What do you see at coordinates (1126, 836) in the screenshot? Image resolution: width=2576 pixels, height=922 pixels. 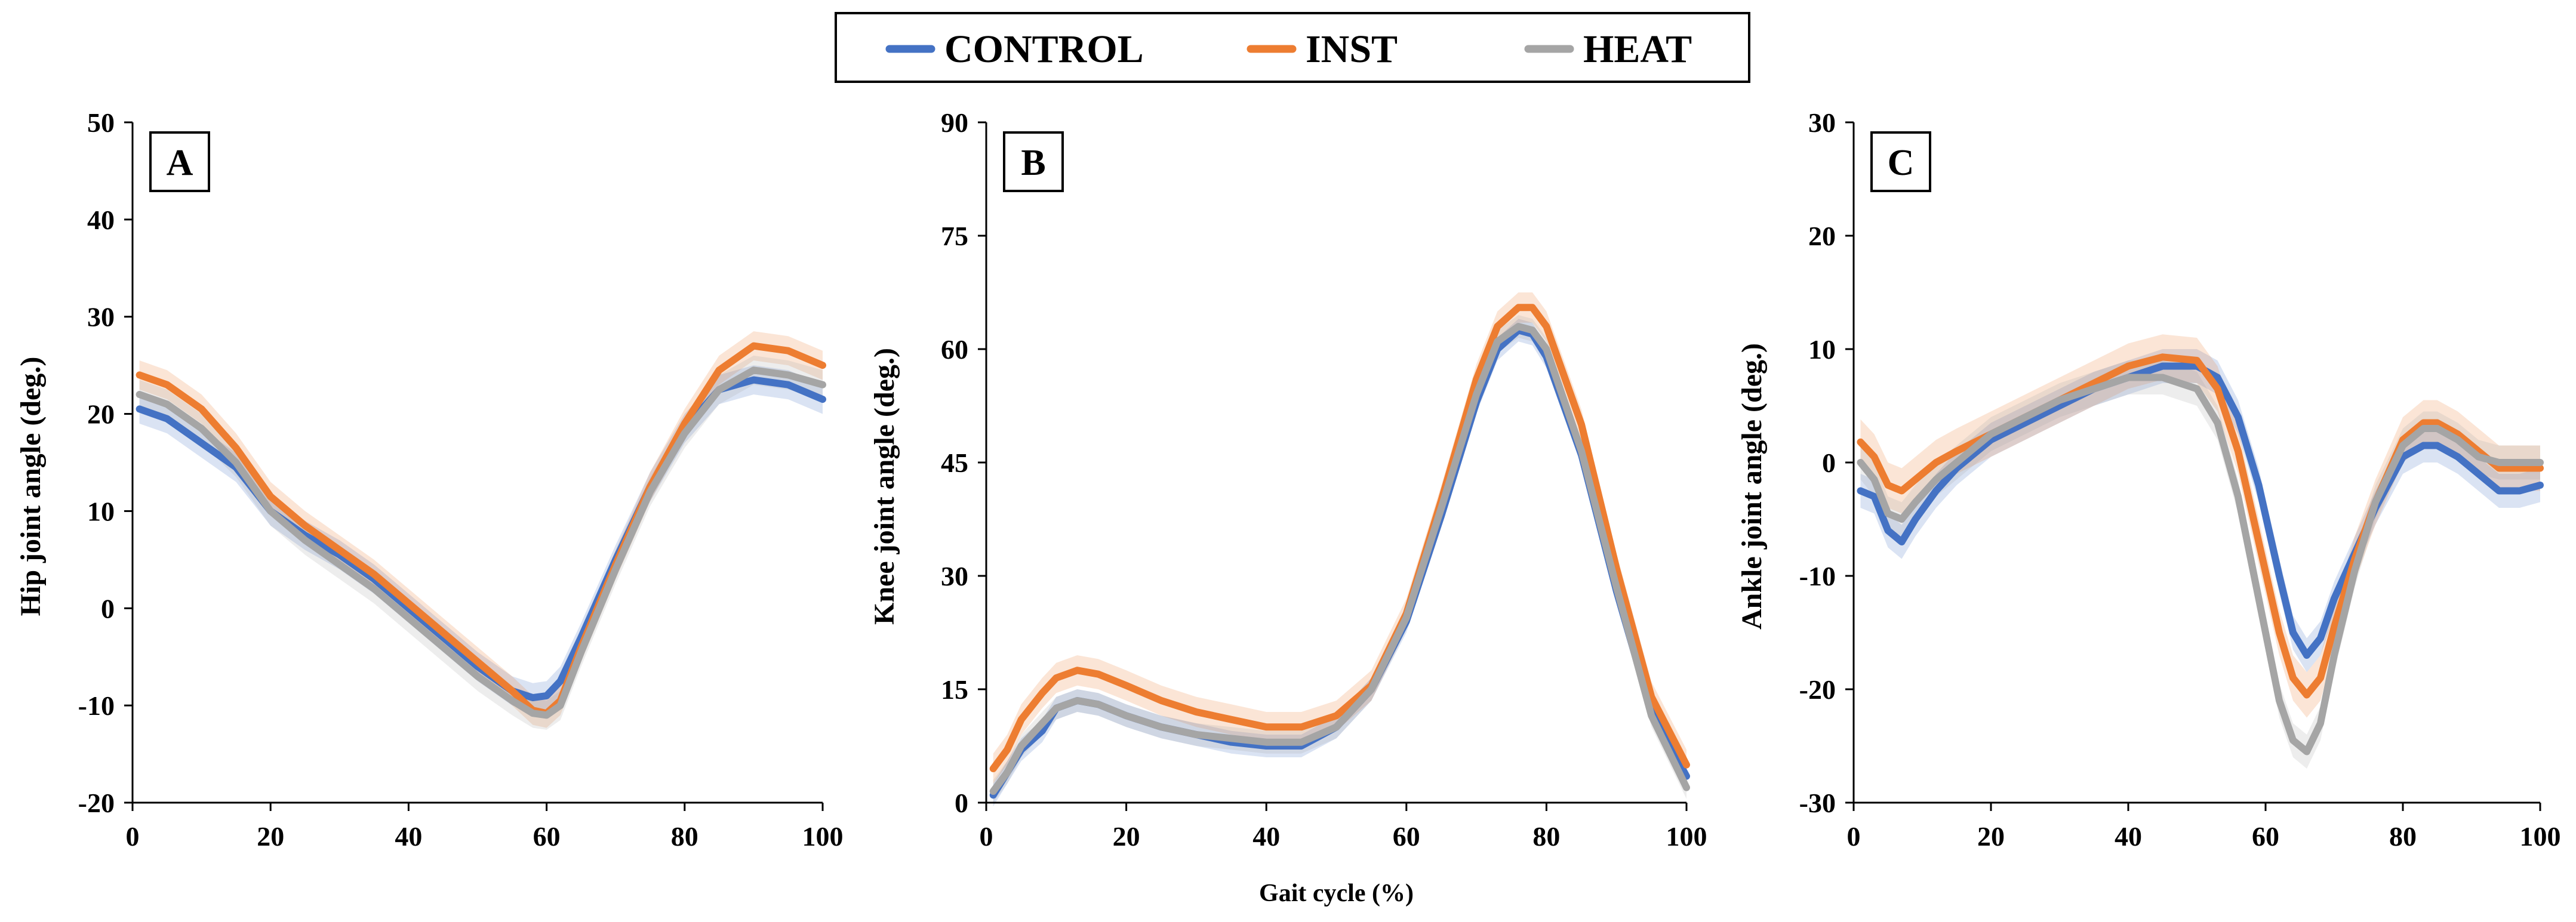 I see `panel-b-x-tick-label: 20` at bounding box center [1126, 836].